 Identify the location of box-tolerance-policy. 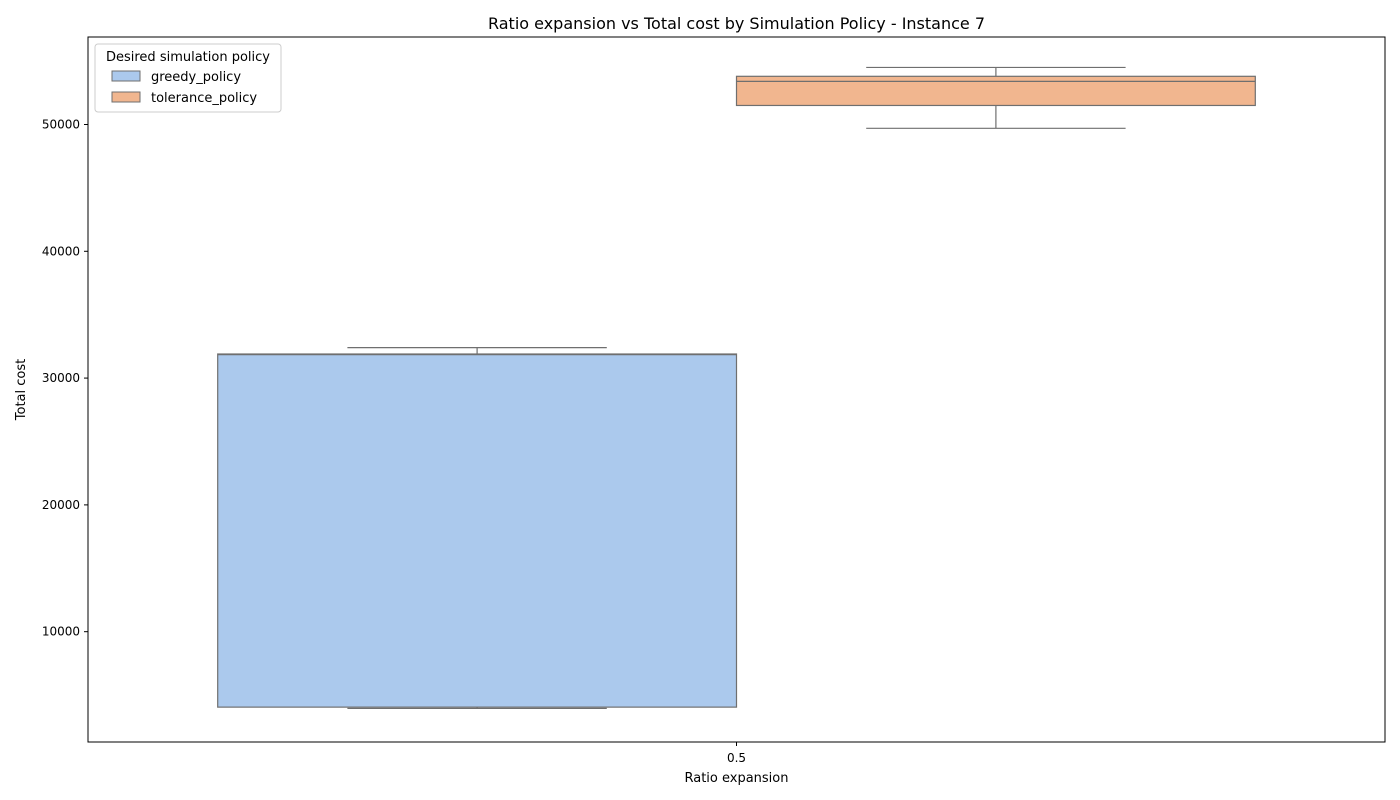
(995, 97).